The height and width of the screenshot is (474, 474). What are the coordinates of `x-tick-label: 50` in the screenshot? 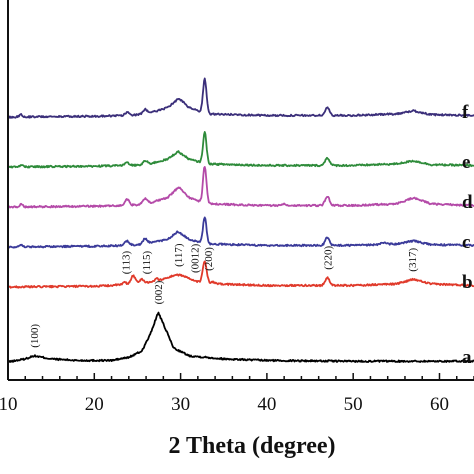 It's located at (353, 404).